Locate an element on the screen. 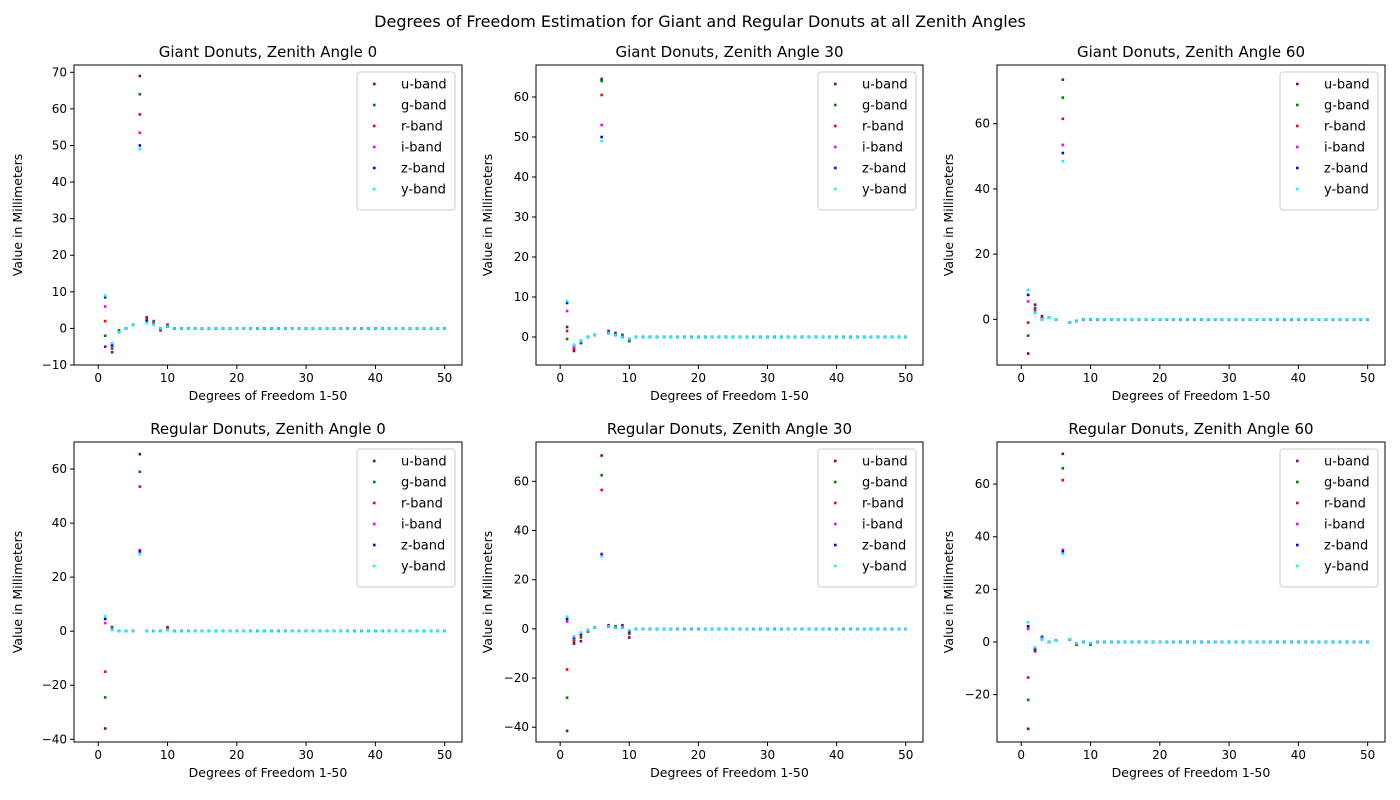 The width and height of the screenshot is (1400, 800). legend-label: g-band is located at coordinates (1347, 106).